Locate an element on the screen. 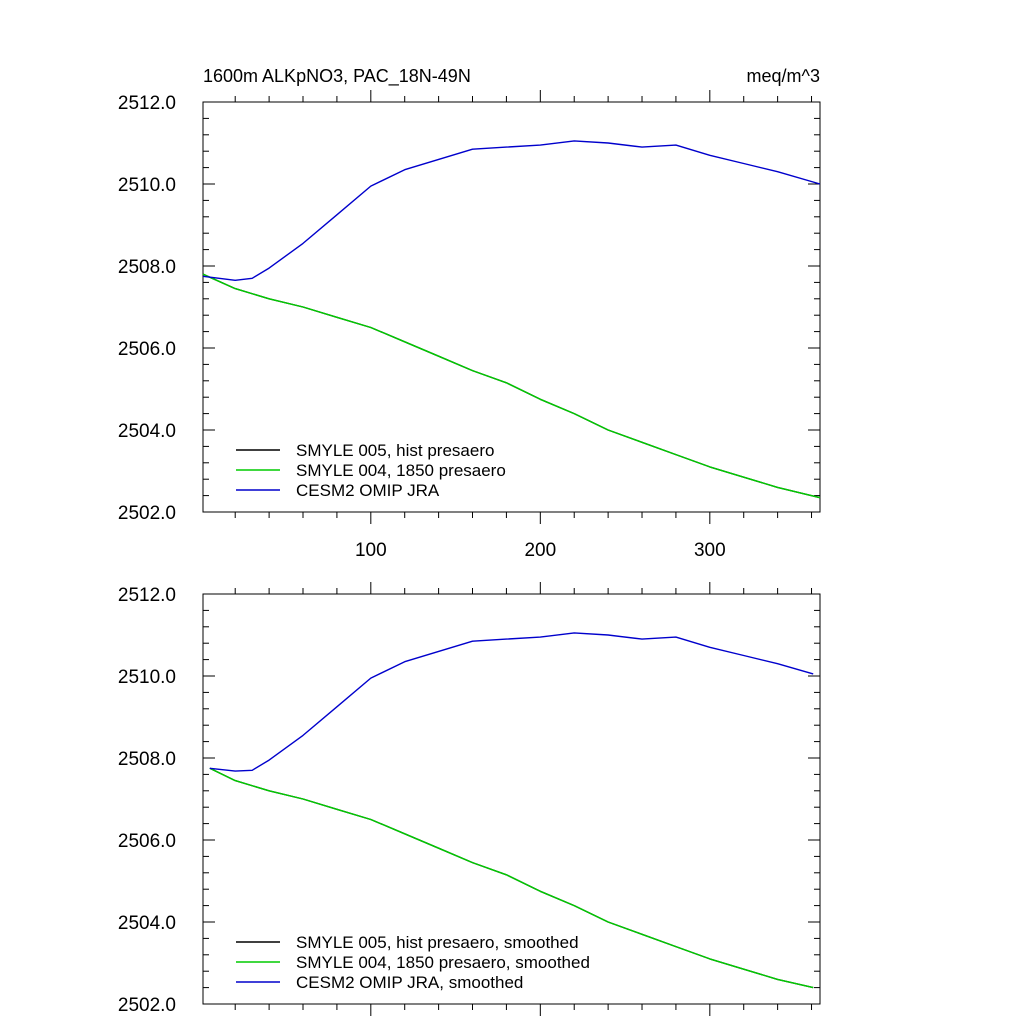 This screenshot has height=1024, width=1024. legend-label-0: SMYLE 005, hist presaero is located at coordinates (395, 450).